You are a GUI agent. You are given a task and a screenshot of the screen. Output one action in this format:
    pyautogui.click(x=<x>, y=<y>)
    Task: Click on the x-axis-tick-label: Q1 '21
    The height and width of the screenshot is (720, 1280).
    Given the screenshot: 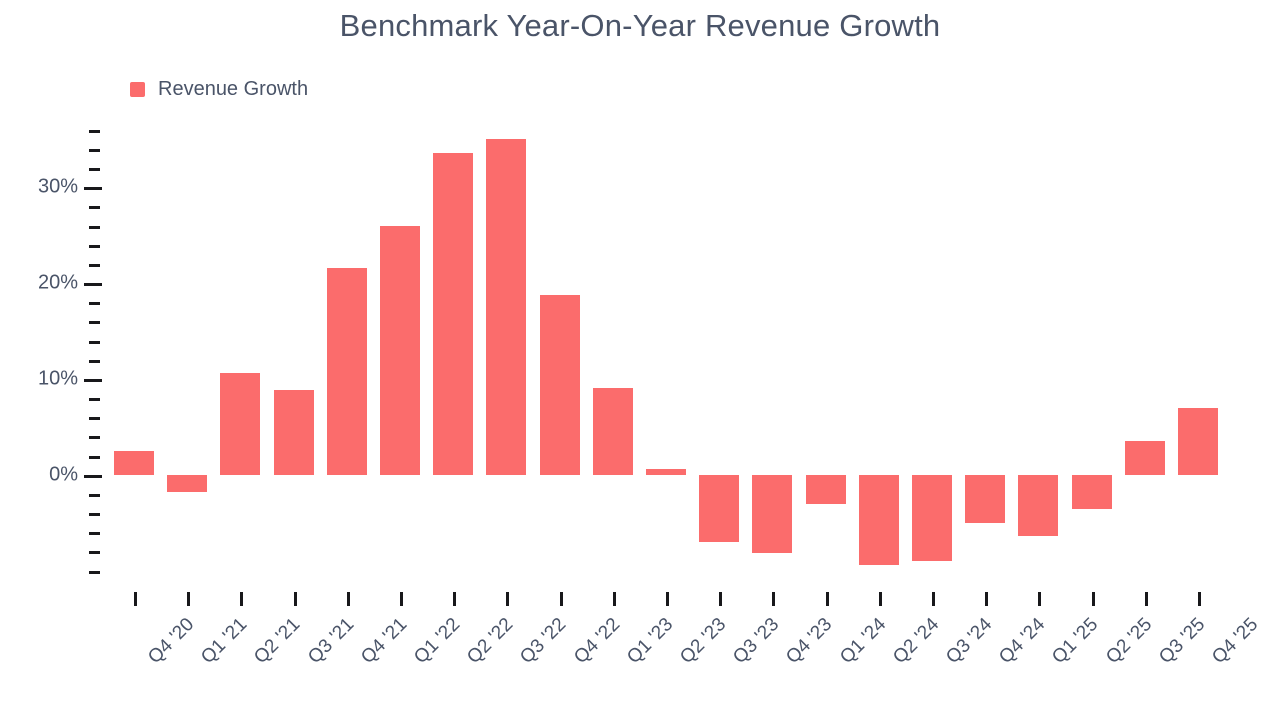 What is the action you would take?
    pyautogui.click(x=224, y=641)
    